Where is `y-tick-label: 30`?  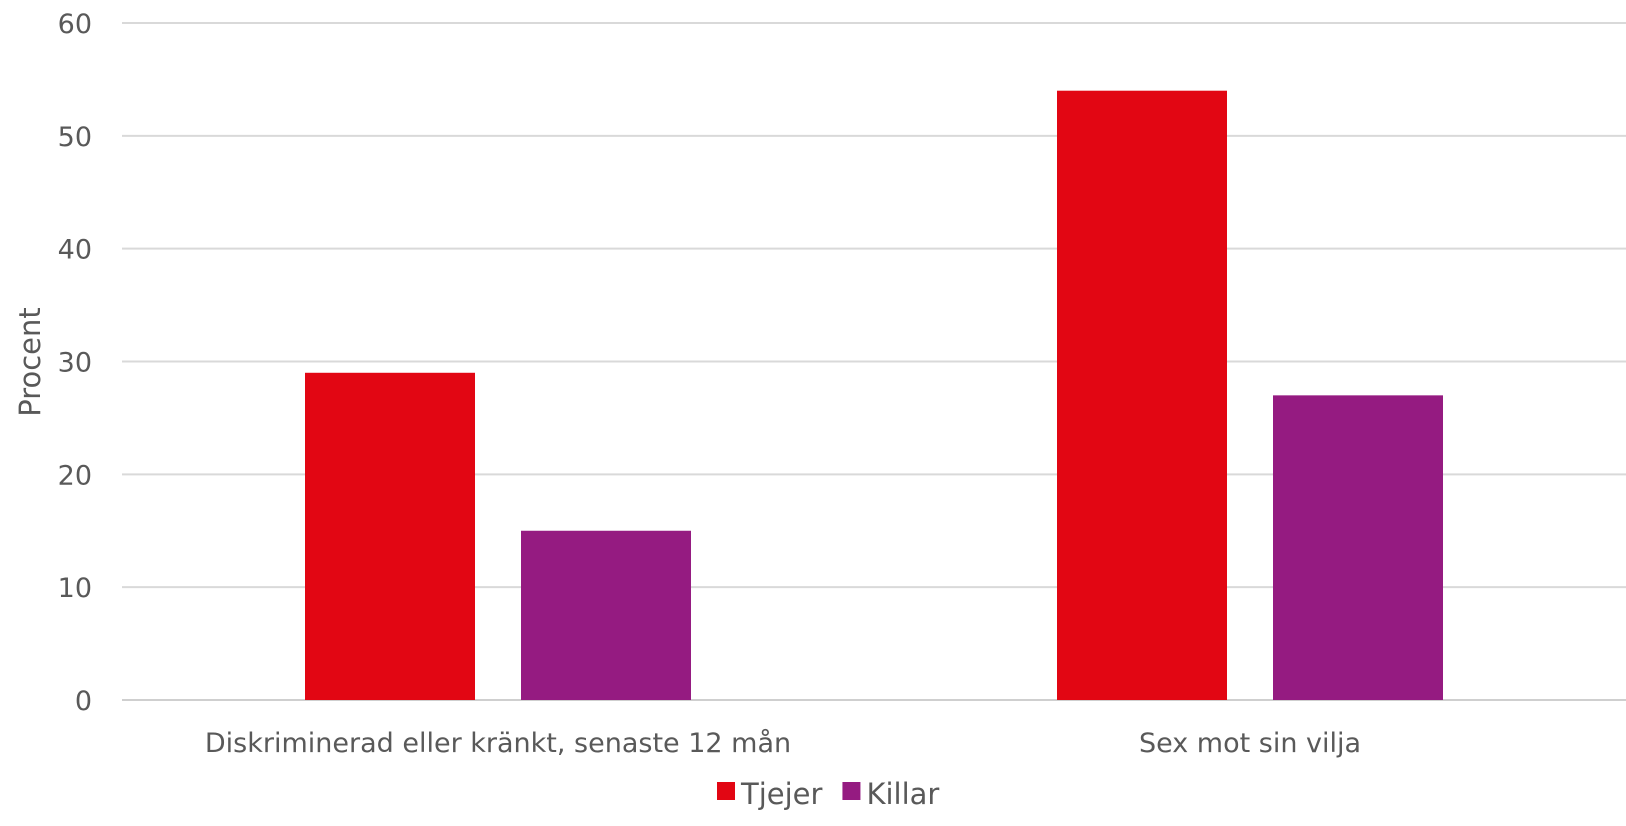
y-tick-label: 30 is located at coordinates (75, 363).